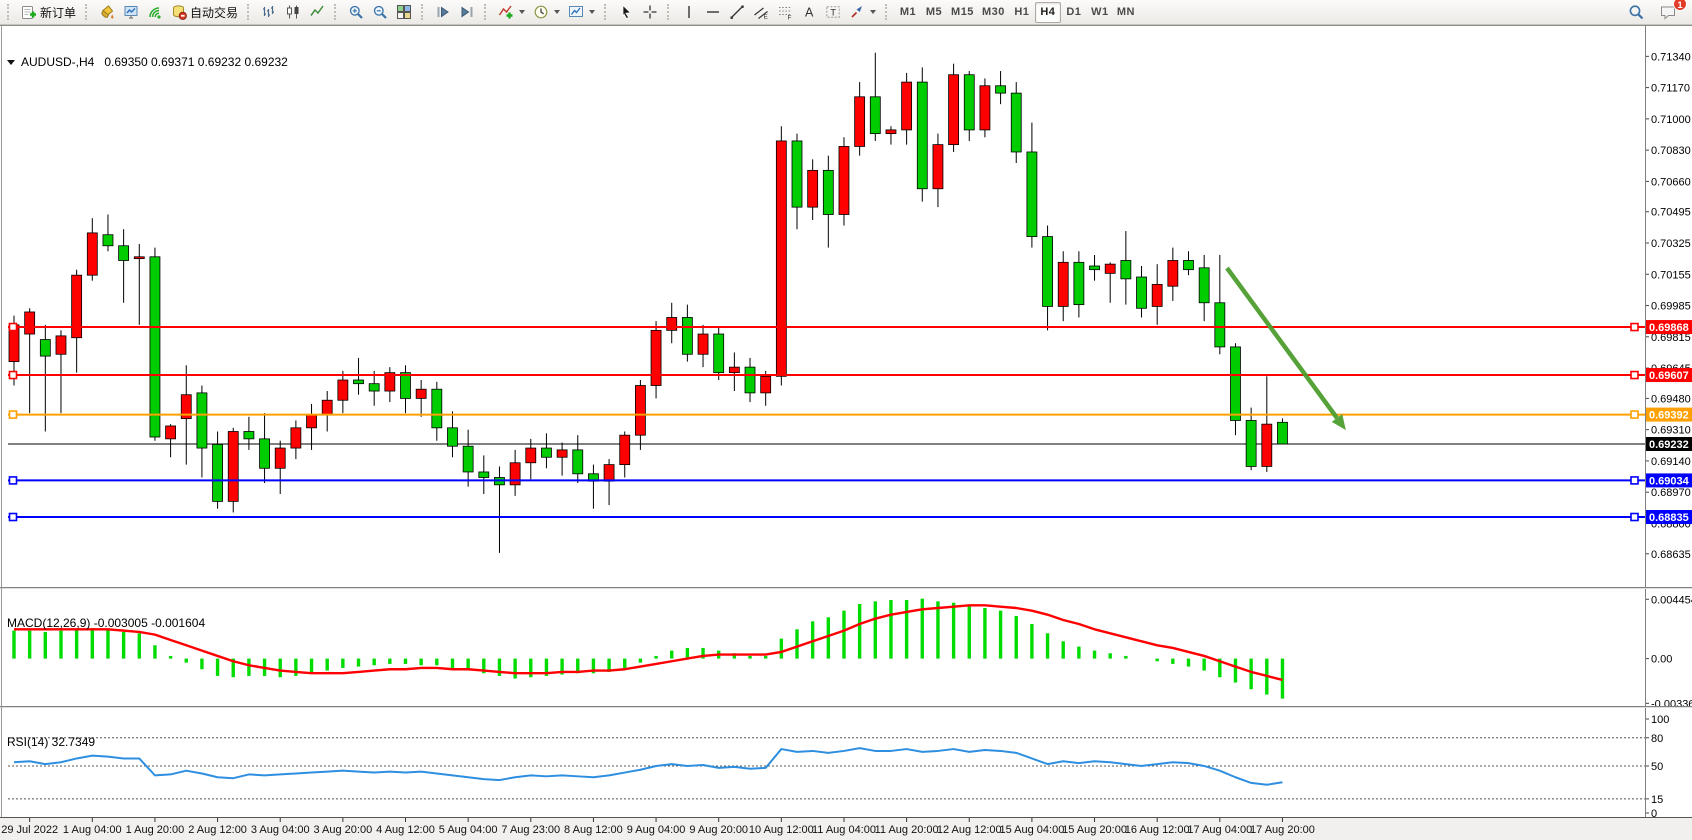 The width and height of the screenshot is (1692, 840). Describe the element at coordinates (1285, 348) in the screenshot. I see `trend-arrow-annotation` at that location.